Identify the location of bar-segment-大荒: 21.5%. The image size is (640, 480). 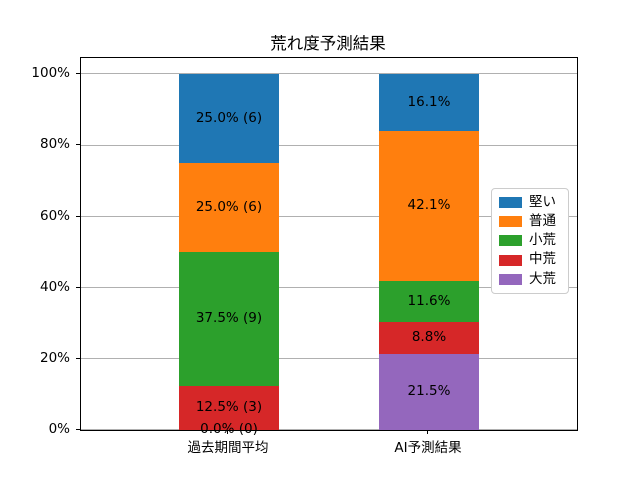
(429, 391).